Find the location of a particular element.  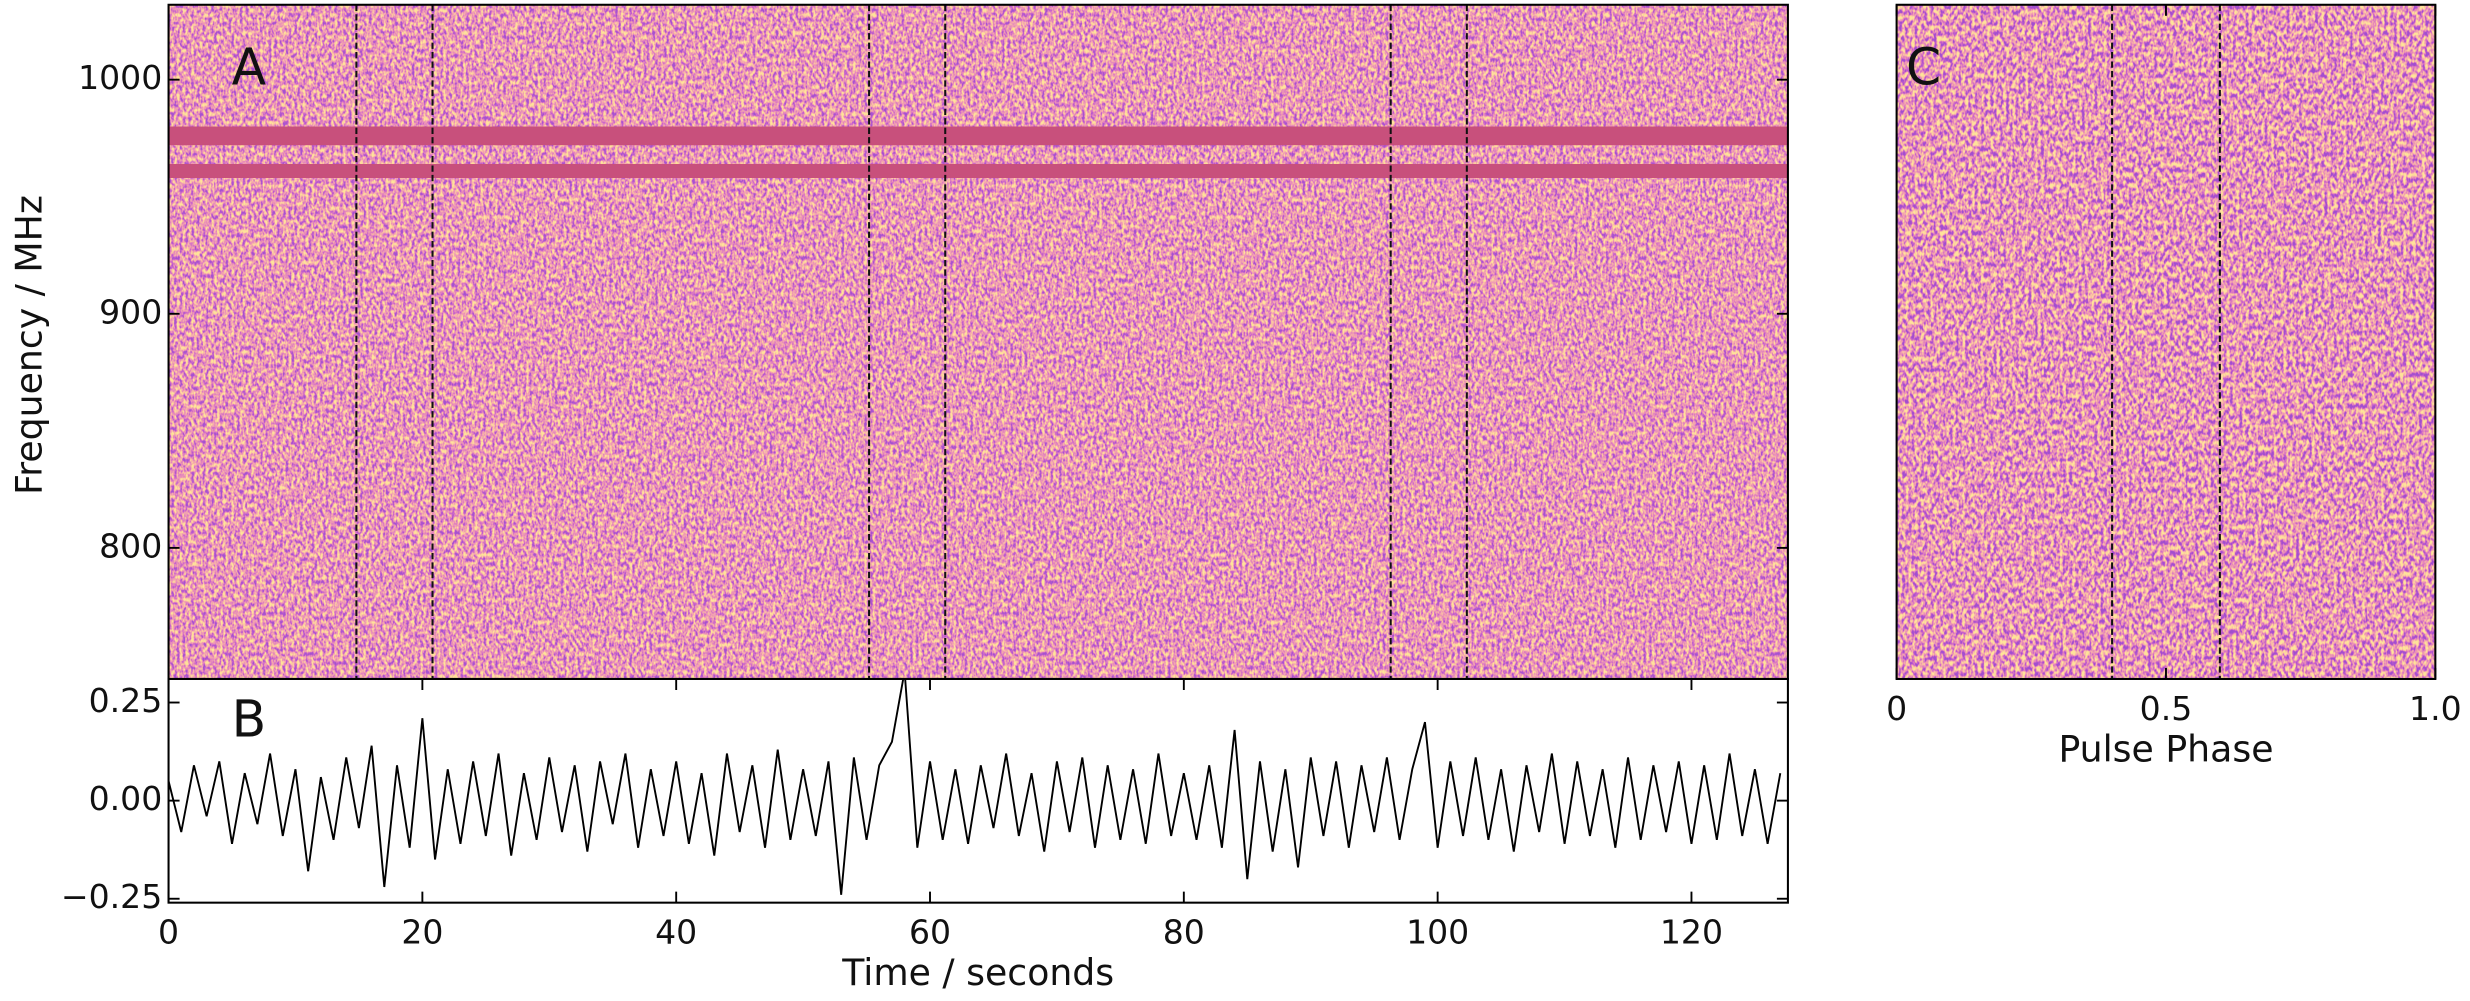

y-tick-label: 1000 is located at coordinates (120, 77).